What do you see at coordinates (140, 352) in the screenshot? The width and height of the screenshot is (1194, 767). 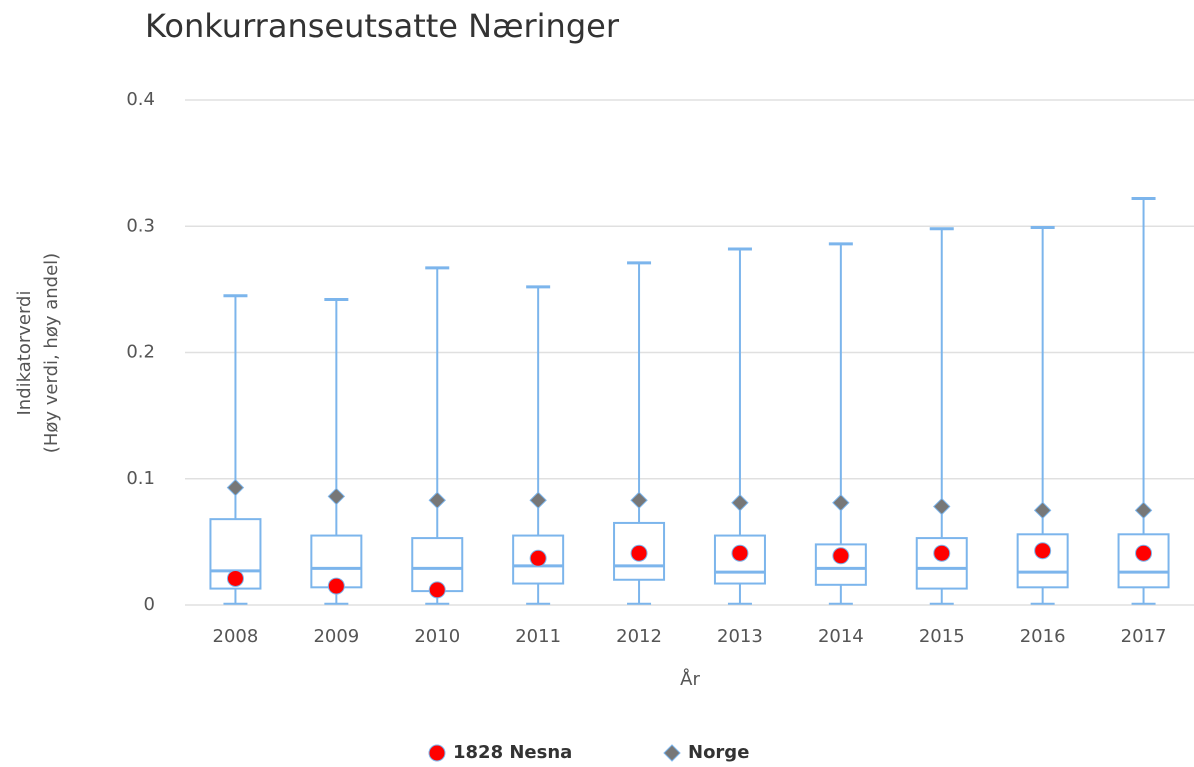 I see `y-tick-label: 0.2` at bounding box center [140, 352].